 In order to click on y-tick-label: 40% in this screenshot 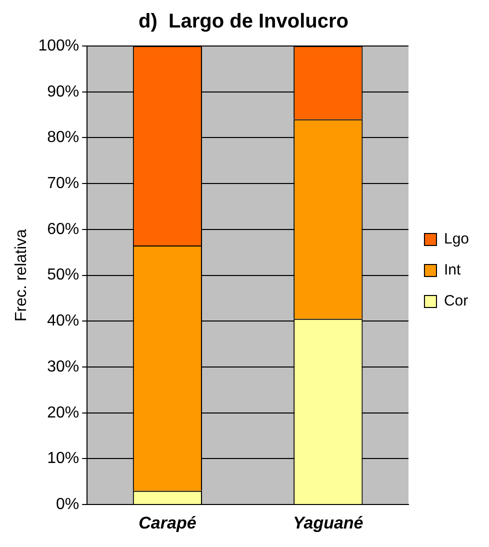, I will do `click(63, 321)`.